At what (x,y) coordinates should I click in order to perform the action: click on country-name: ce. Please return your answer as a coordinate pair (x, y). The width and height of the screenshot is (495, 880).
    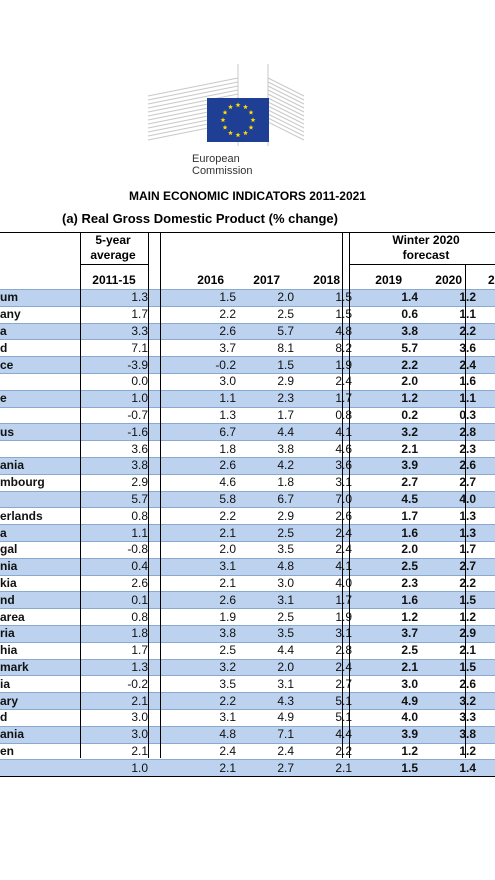
    Looking at the image, I should click on (40, 365).